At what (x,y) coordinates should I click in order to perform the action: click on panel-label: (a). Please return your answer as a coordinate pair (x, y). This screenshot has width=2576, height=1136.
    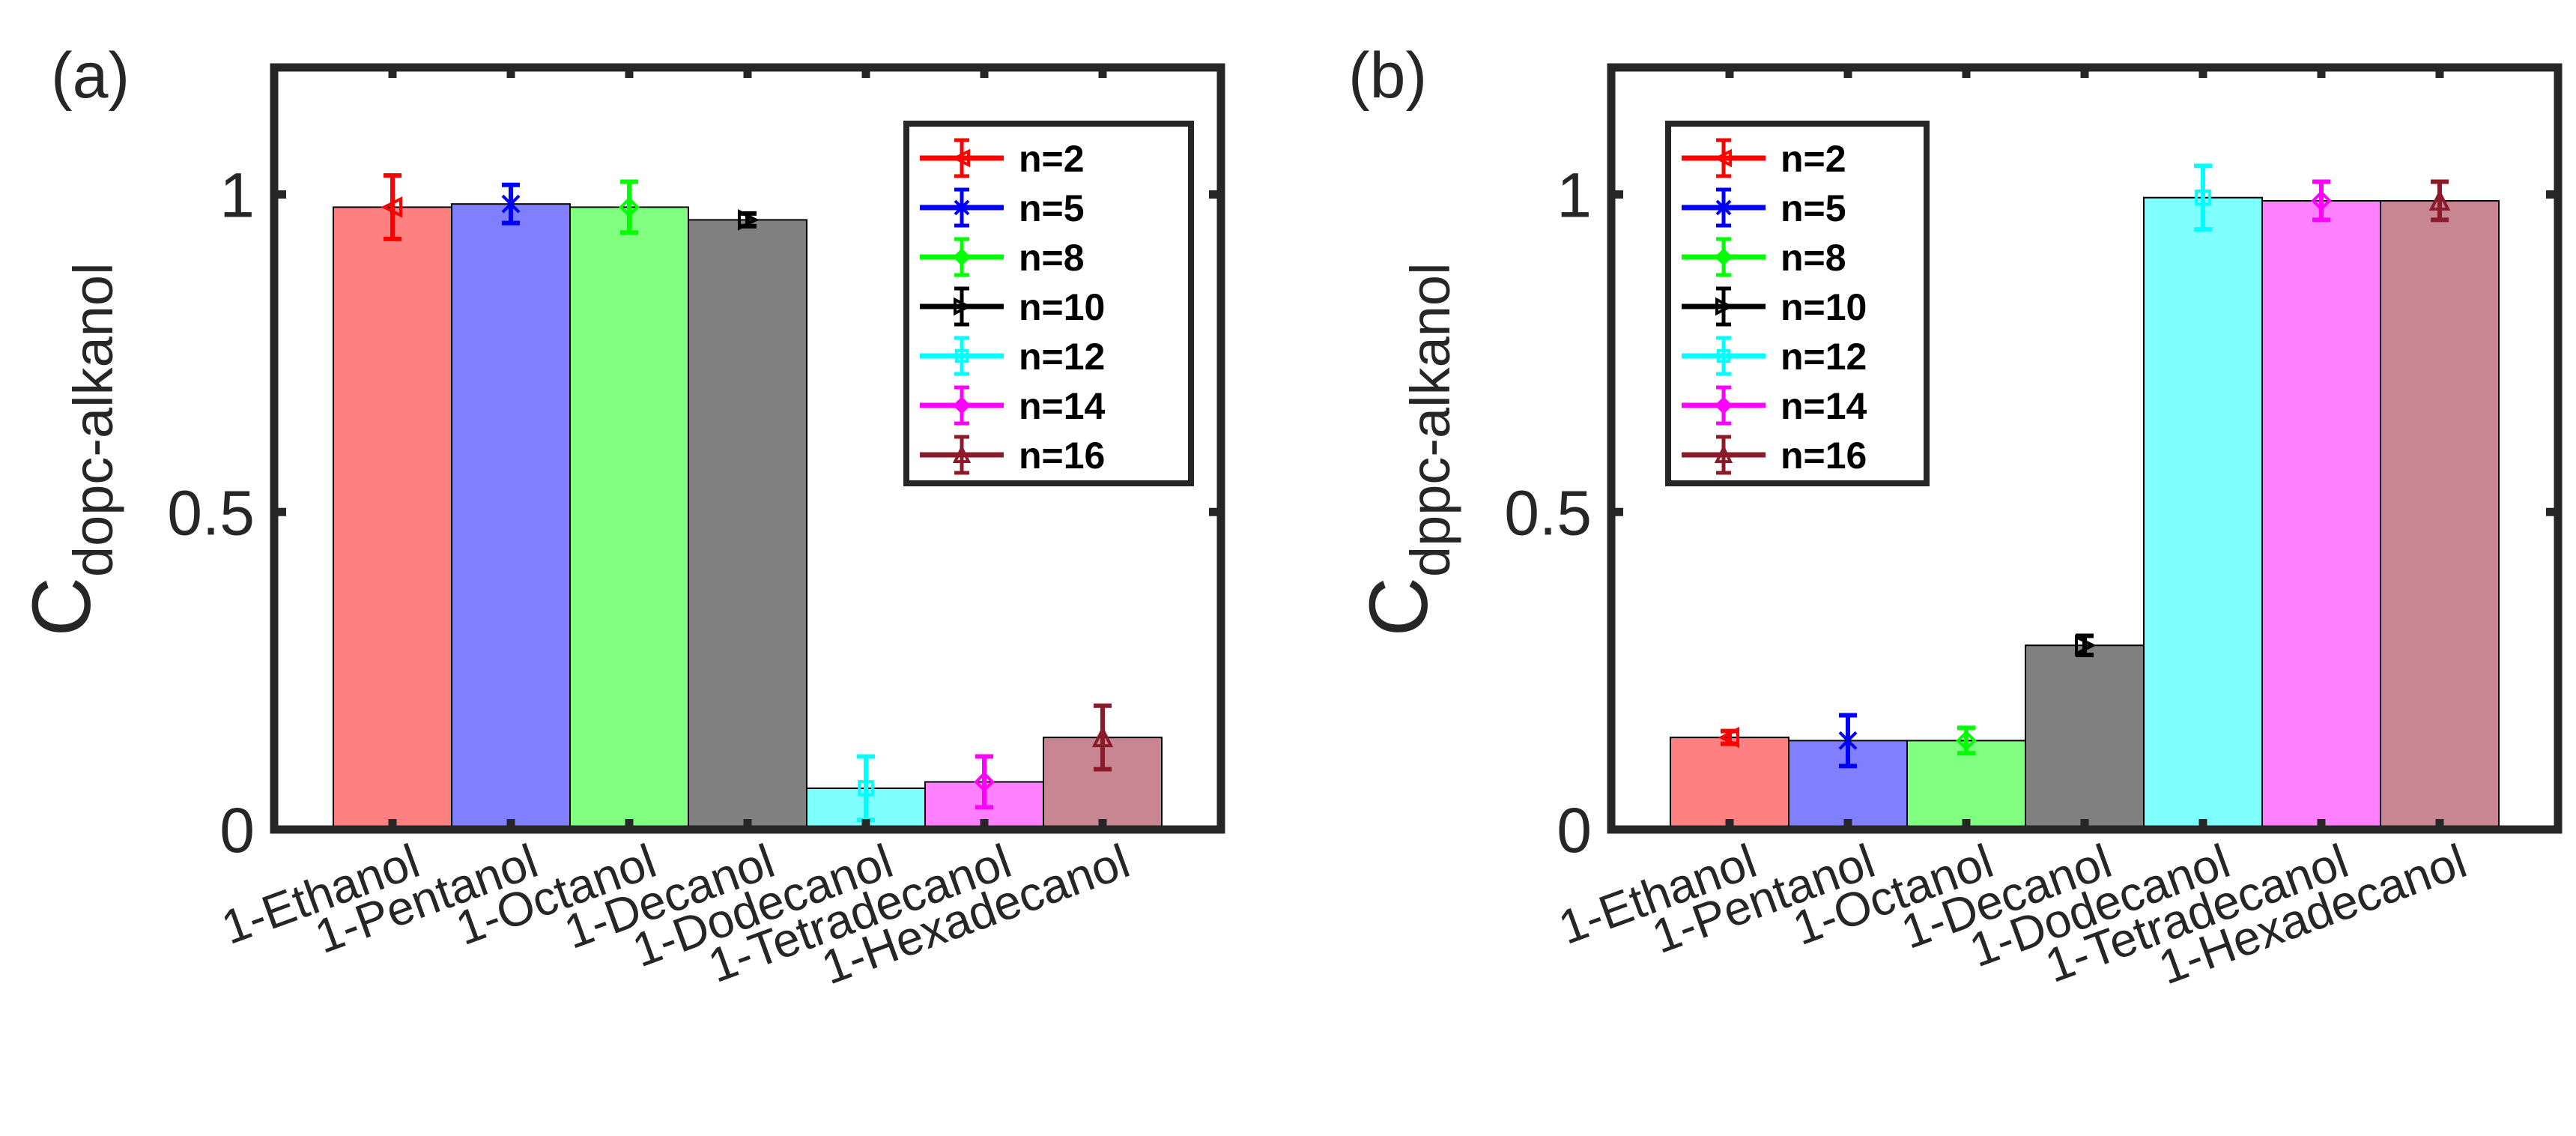
    Looking at the image, I should click on (90, 76).